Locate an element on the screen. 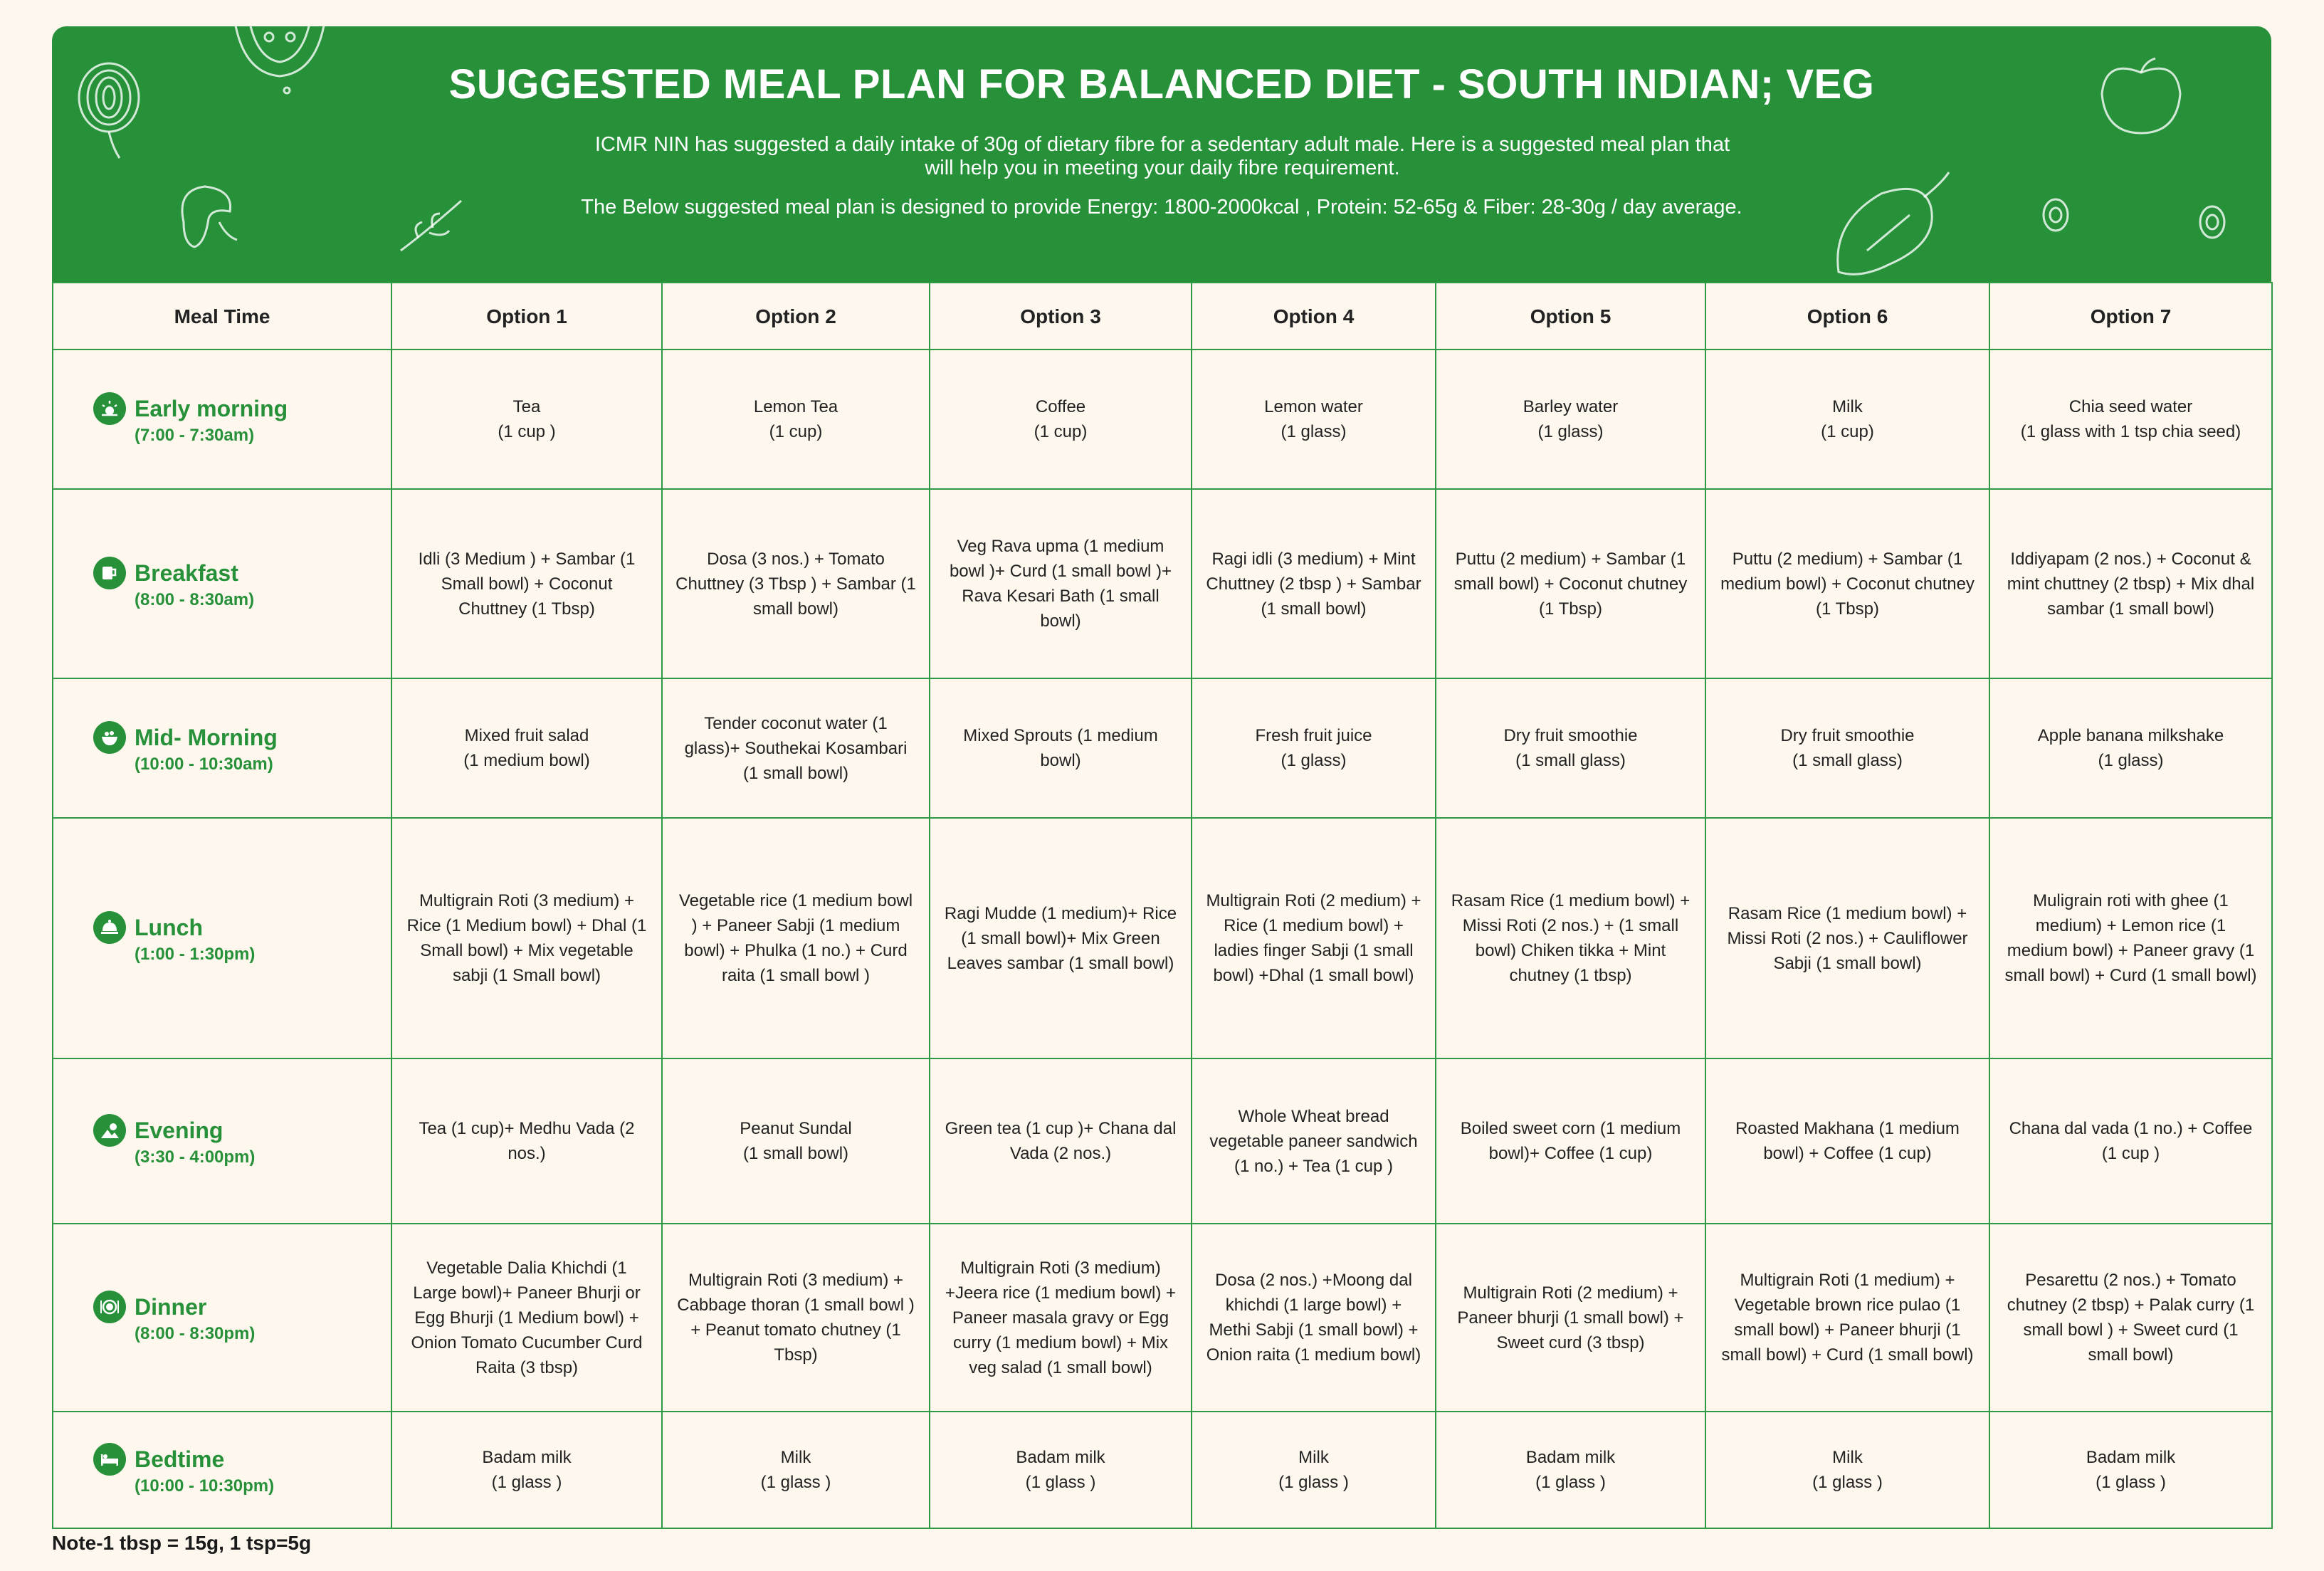 The width and height of the screenshot is (2324, 1571). meal-option-cell: Coffee (1 cup) is located at coordinates (1060, 420).